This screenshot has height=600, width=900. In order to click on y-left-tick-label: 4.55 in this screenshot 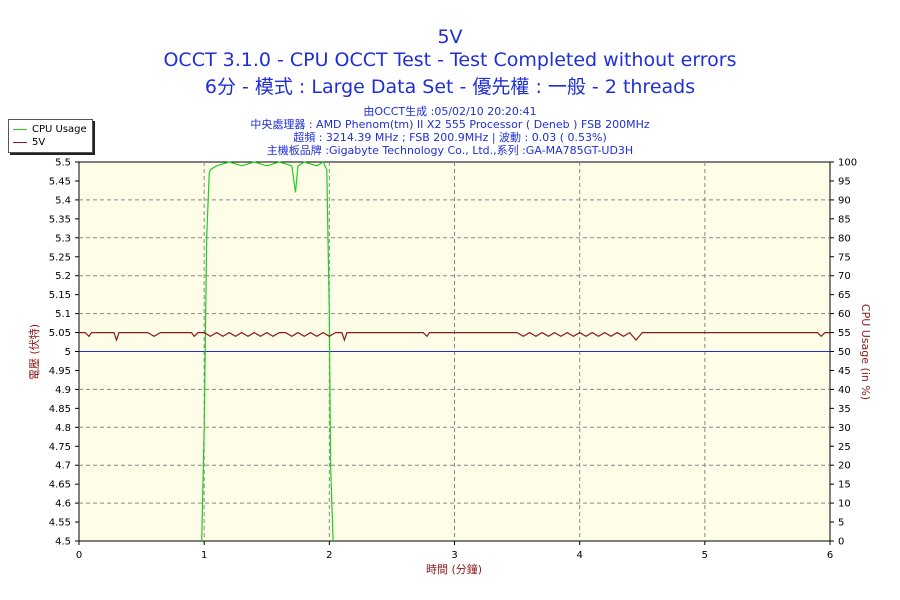, I will do `click(60, 523)`.